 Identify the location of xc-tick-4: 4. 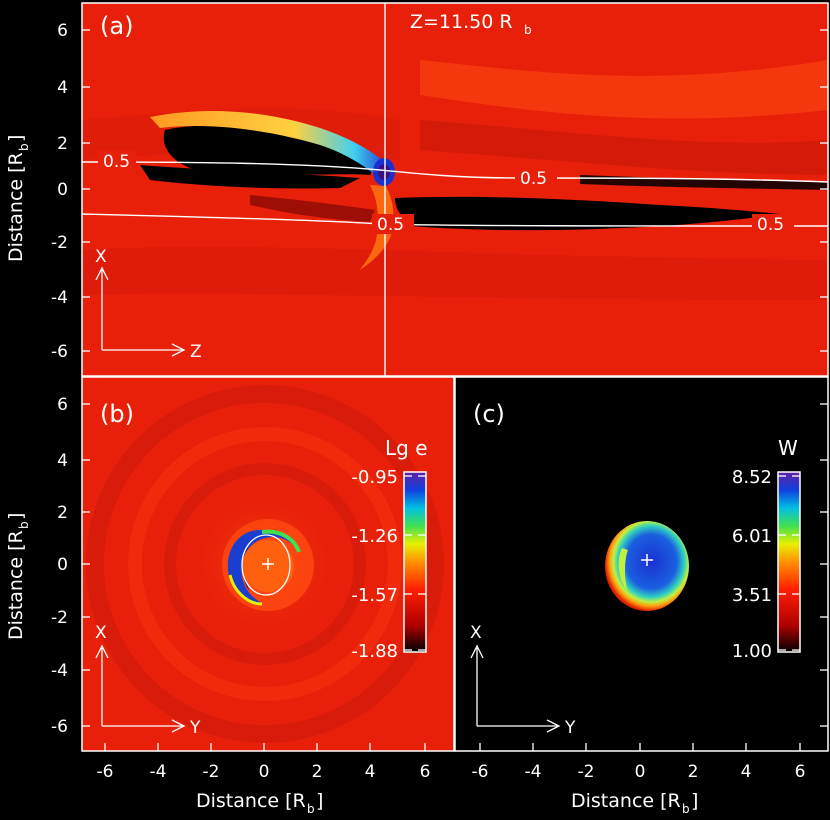
(746, 772).